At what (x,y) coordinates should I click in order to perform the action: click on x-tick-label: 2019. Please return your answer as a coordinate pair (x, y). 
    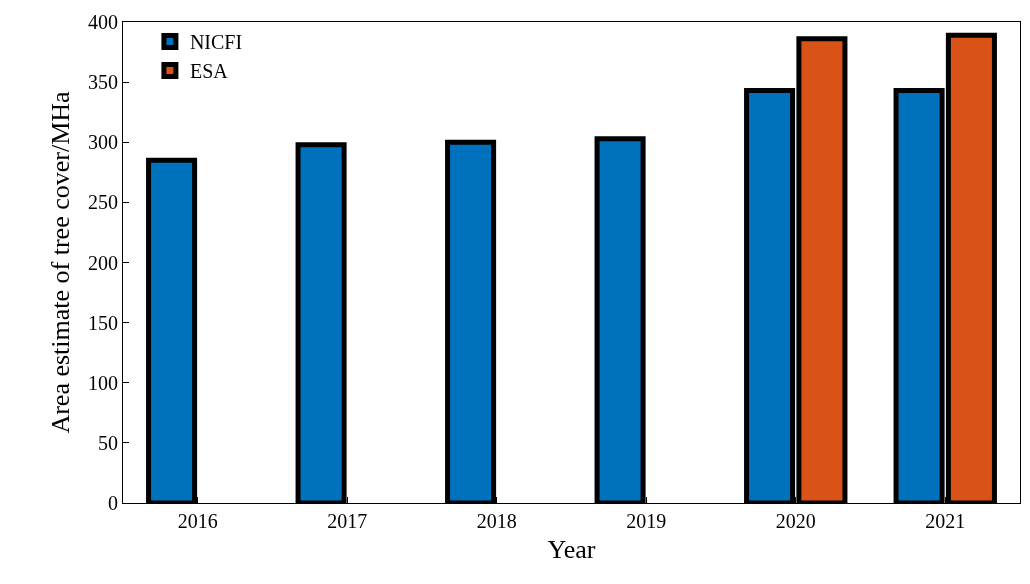
    Looking at the image, I should click on (646, 521).